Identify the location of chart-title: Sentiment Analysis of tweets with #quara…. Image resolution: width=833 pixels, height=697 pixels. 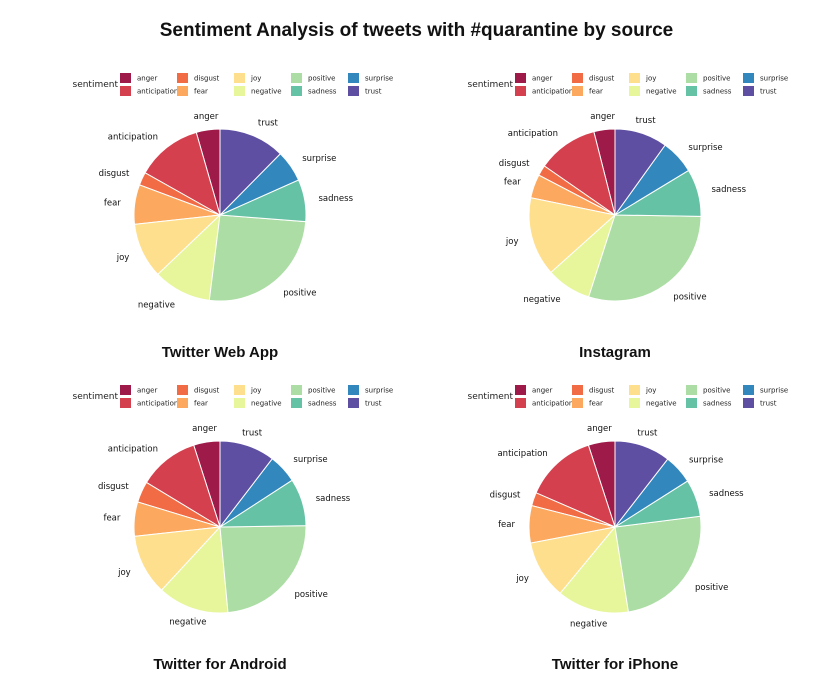
(416, 30).